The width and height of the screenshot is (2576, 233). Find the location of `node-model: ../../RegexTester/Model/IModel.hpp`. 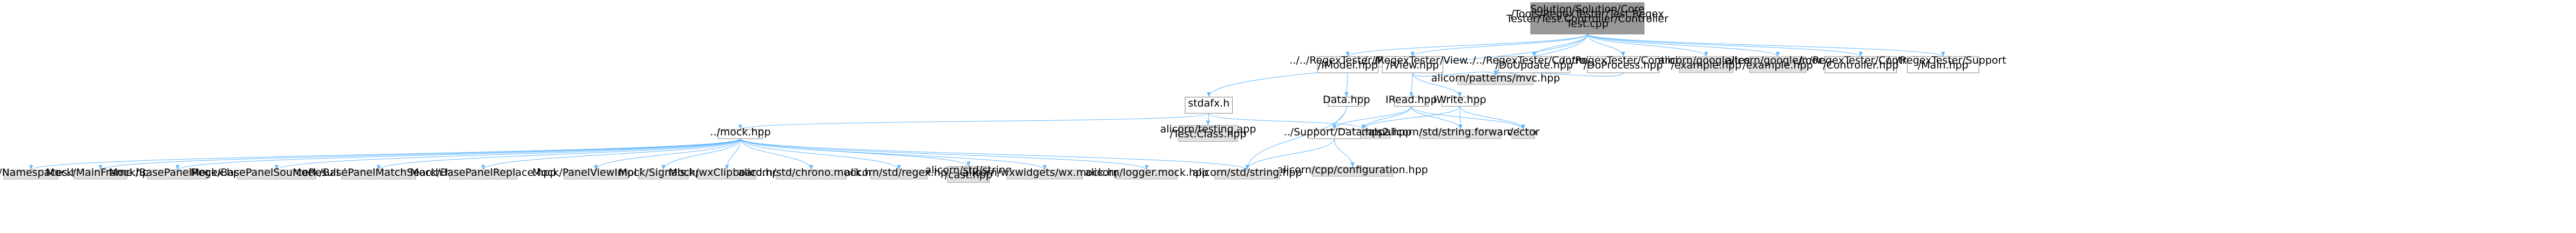

node-model: ../../RegexTester/Model/IModel.hpp is located at coordinates (1347, 63).